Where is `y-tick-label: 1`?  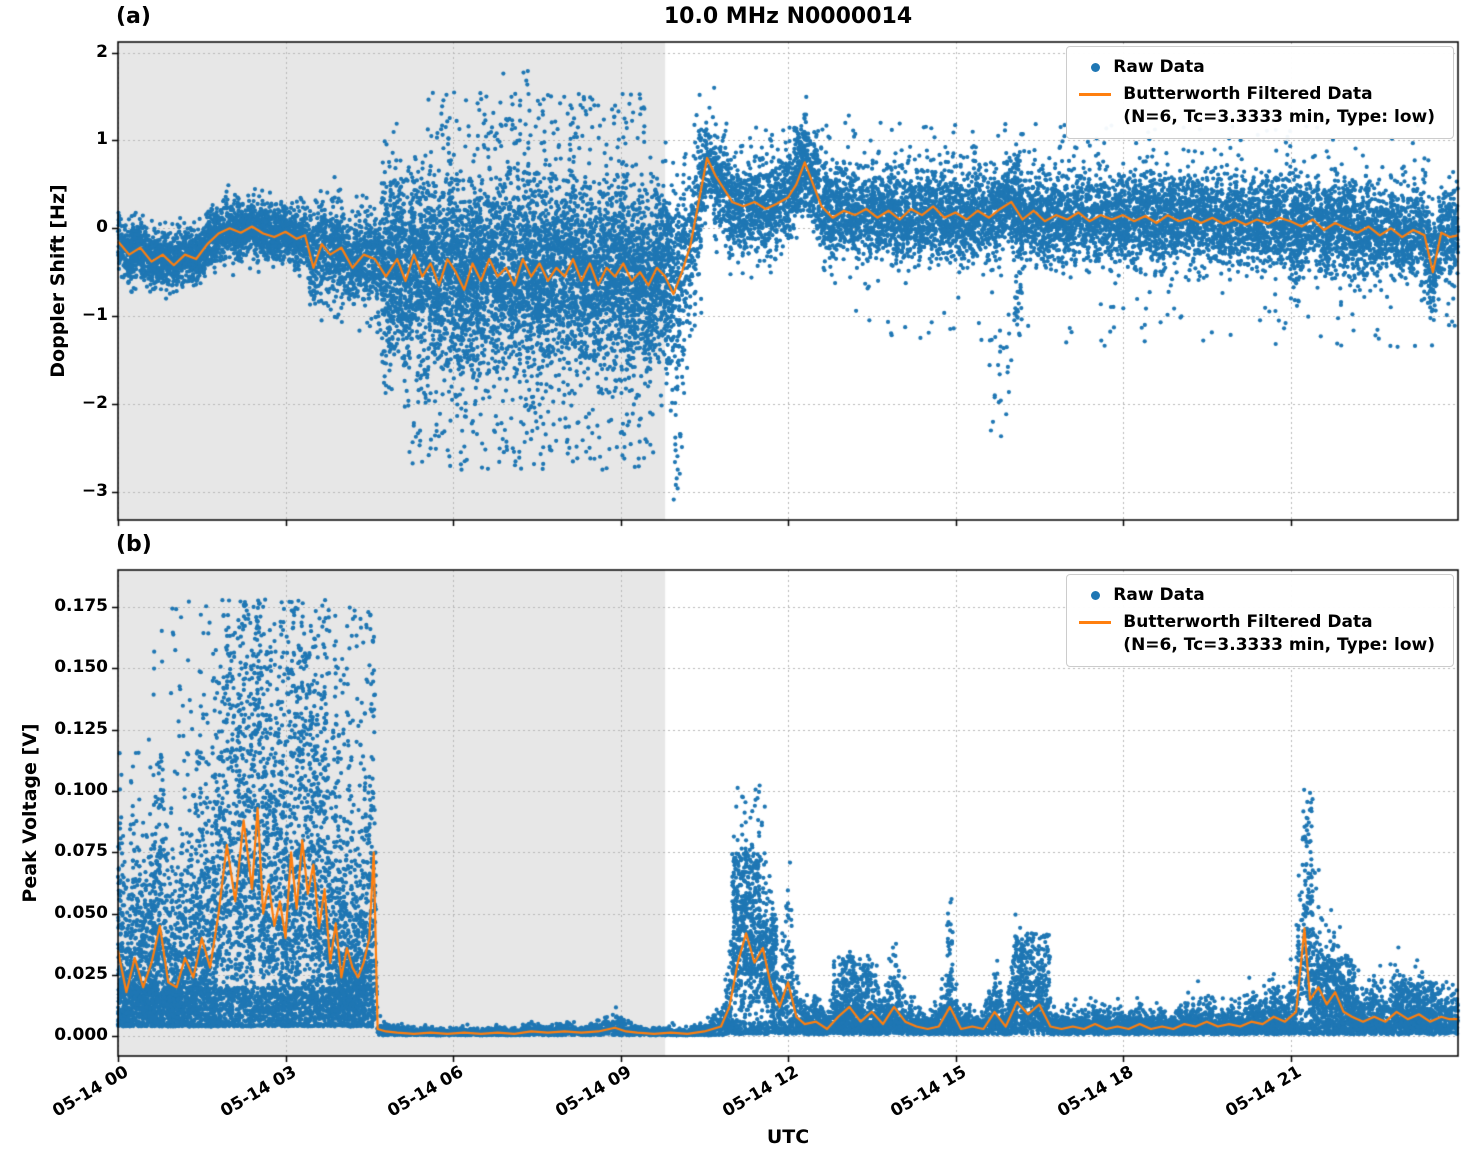 y-tick-label: 1 is located at coordinates (102, 139).